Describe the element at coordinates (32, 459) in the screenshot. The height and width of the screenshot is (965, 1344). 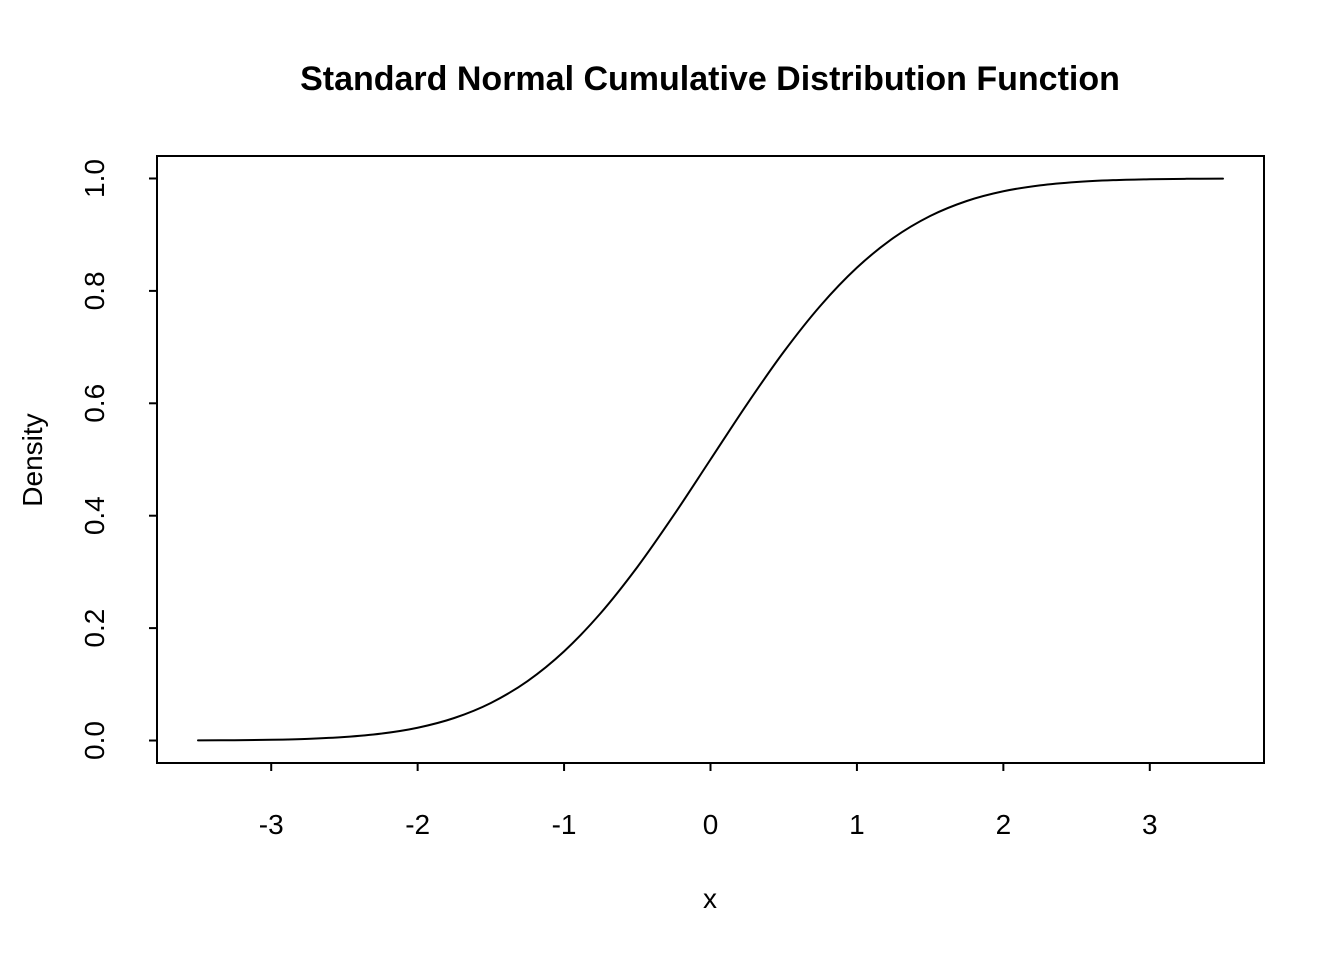
I see `y-axis-label: Density` at that location.